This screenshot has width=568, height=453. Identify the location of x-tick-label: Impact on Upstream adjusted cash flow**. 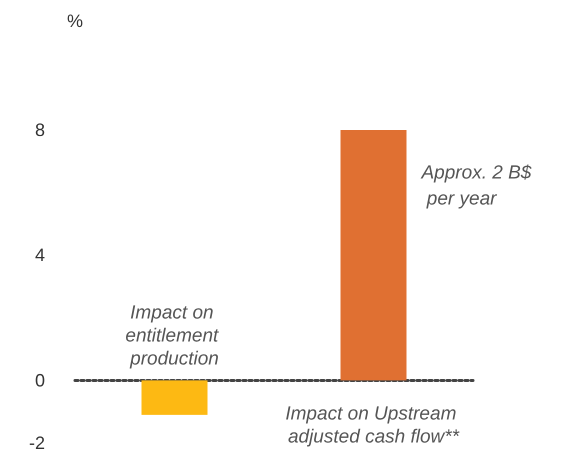
(373, 425).